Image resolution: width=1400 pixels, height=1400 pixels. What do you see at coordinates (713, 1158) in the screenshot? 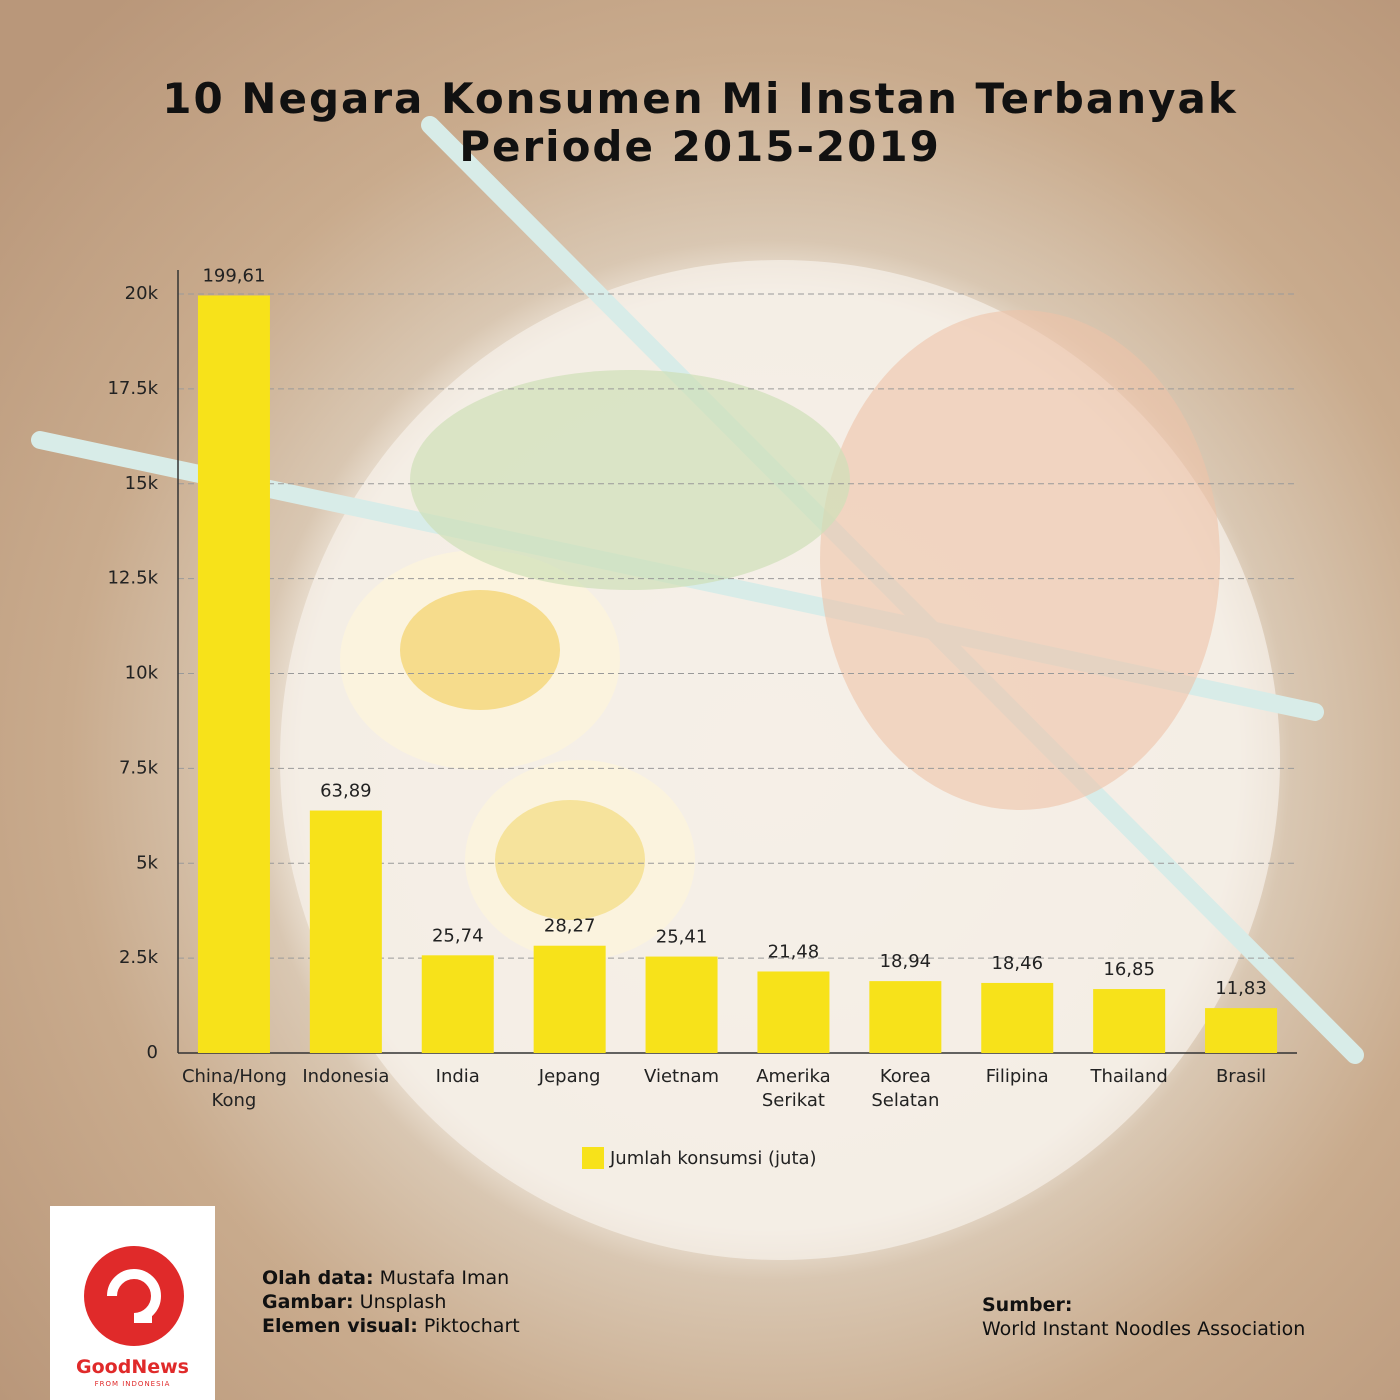
I see `legend-label: Jumlah konsumsi (juta)` at bounding box center [713, 1158].